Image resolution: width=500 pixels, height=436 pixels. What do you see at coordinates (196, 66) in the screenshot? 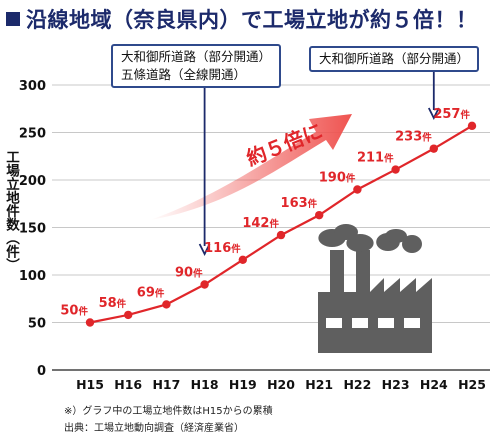
I see `callout-h18: 大和御所道路（部分開通） 五條道路（全線開通）` at bounding box center [196, 66].